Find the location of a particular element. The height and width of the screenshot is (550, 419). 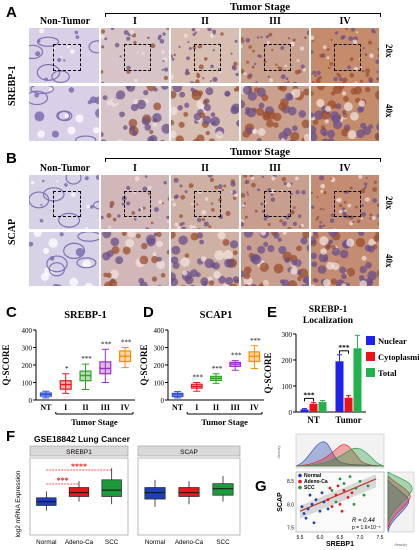

marker-label-b: SCAP is located at coordinates (12, 232).